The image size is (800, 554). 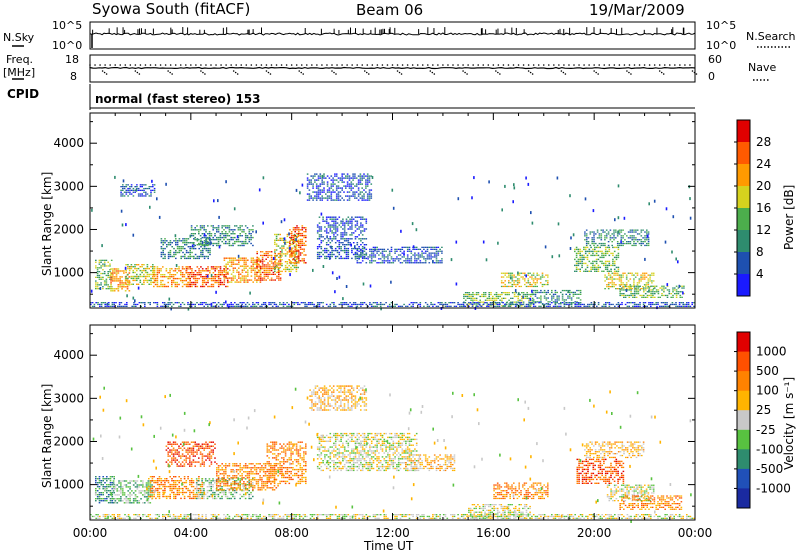 What do you see at coordinates (171, 9) in the screenshot?
I see `station-title: Syowa South (fitACF)` at bounding box center [171, 9].